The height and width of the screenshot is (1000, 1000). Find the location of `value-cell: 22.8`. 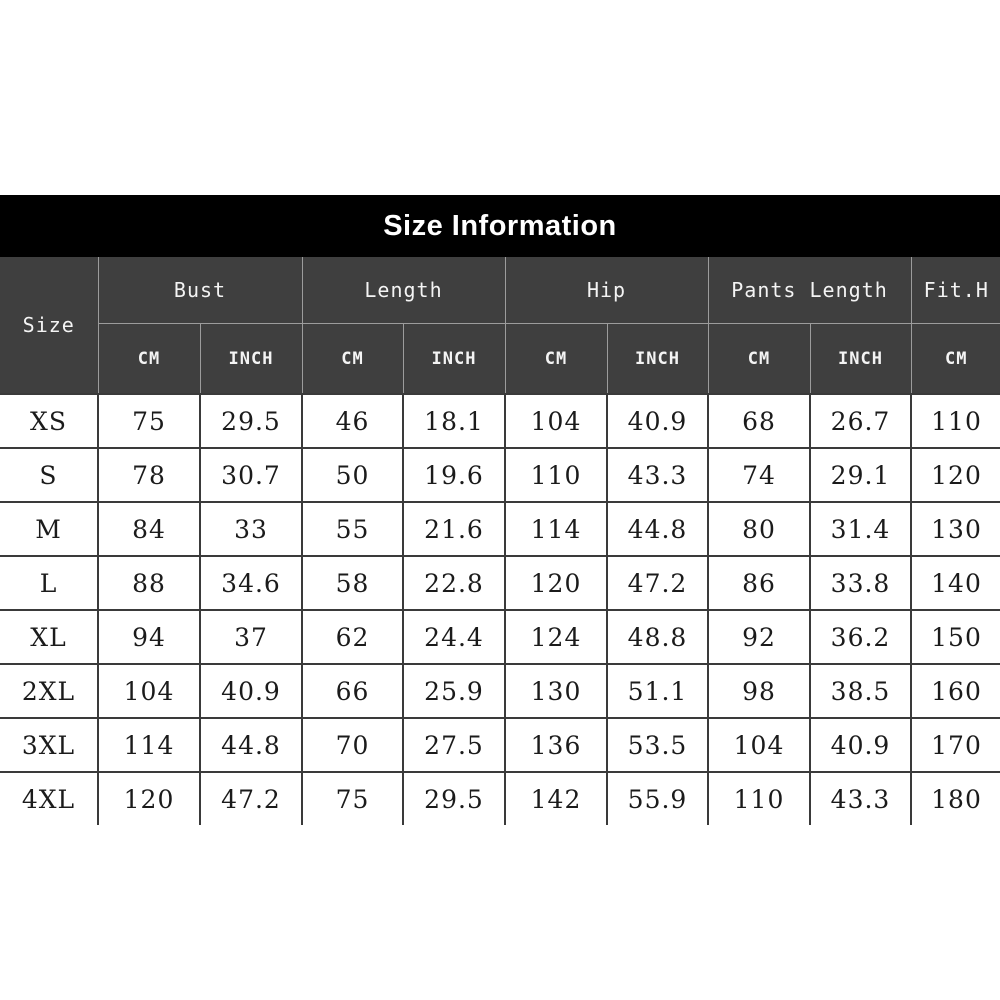

value-cell: 22.8 is located at coordinates (454, 583).